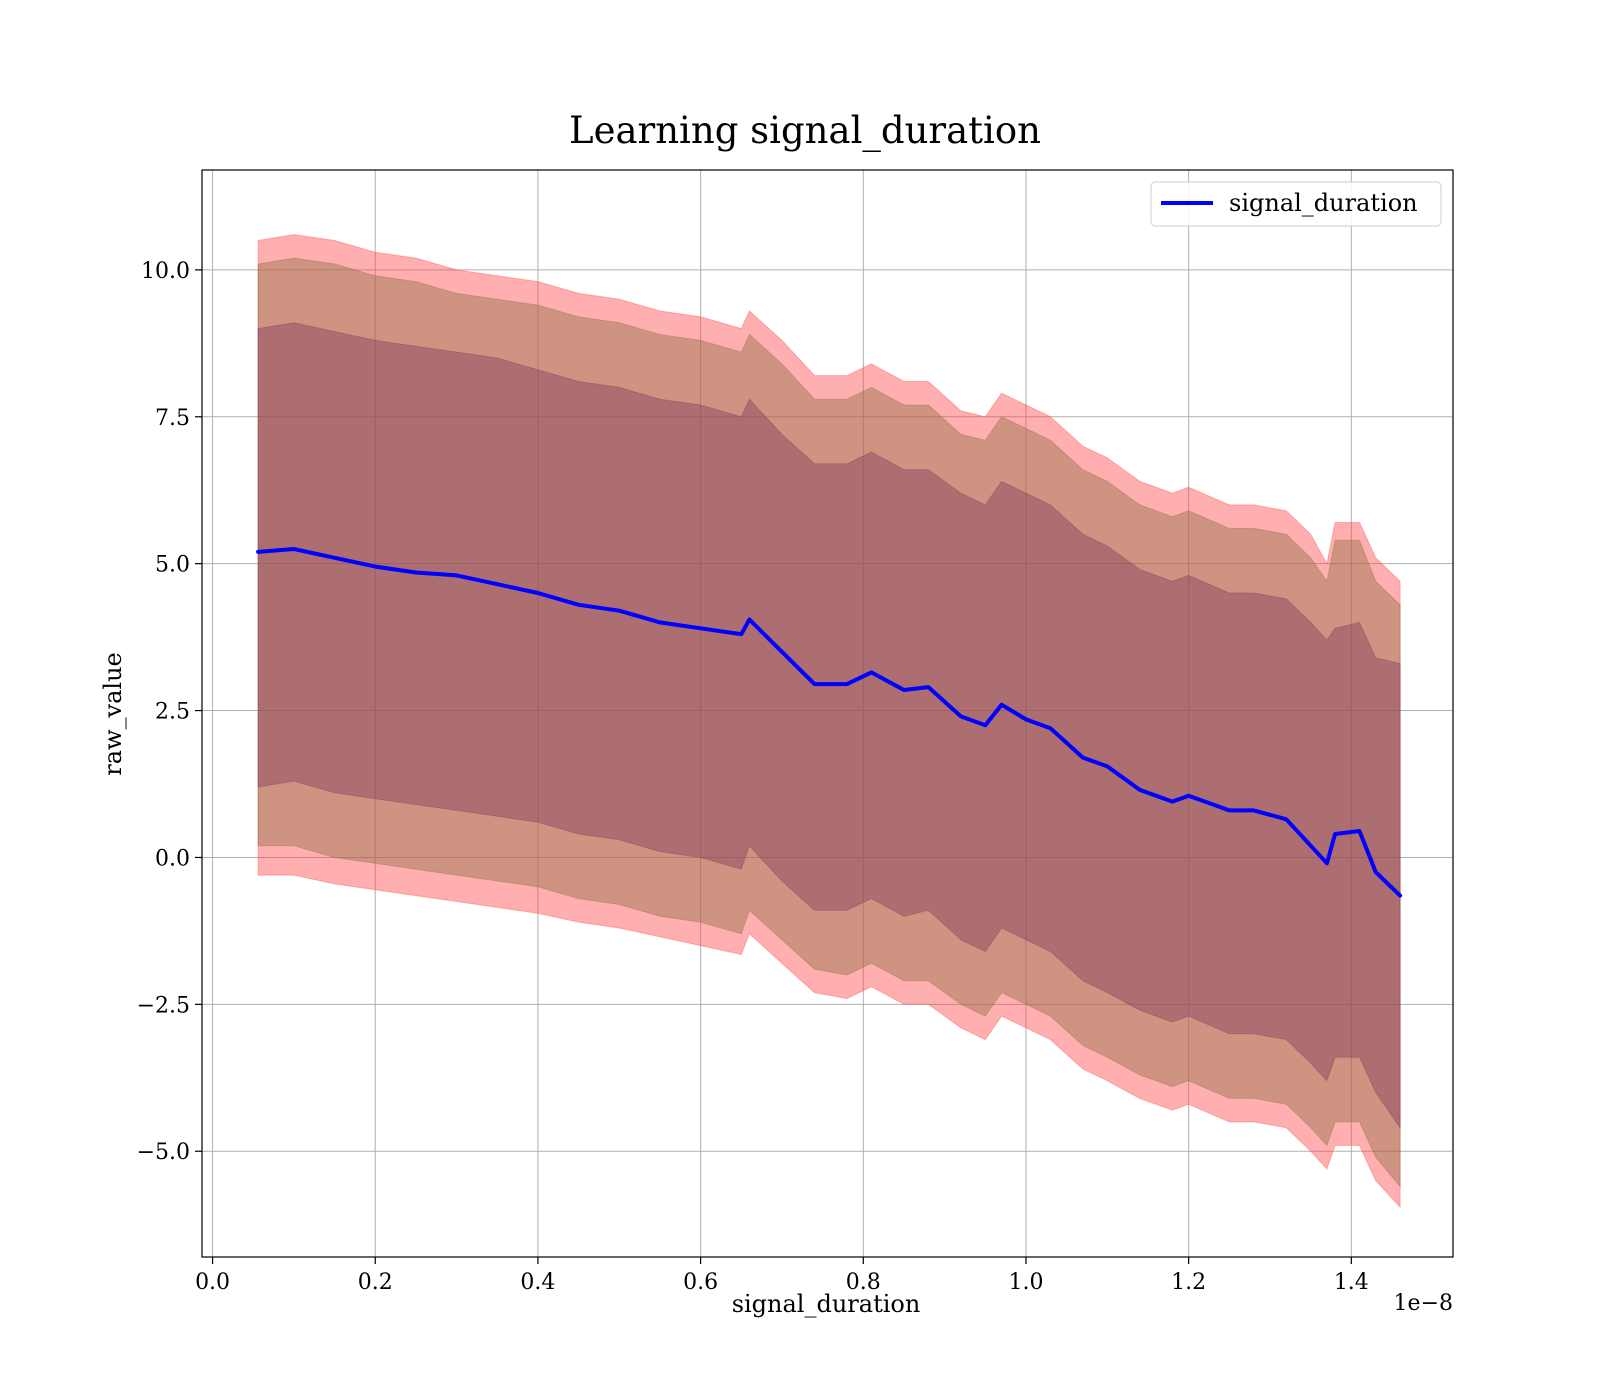 The image size is (1600, 1400). What do you see at coordinates (863, 1282) in the screenshot?
I see `x-tick-label: 0.8` at bounding box center [863, 1282].